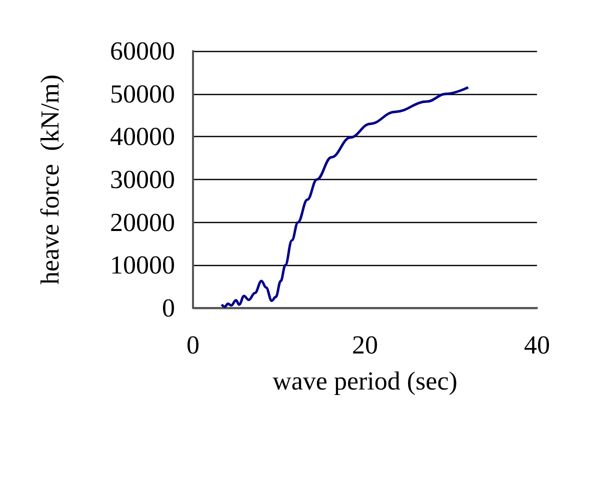  Describe the element at coordinates (142, 179) in the screenshot. I see `y-tick-label: 30000` at that location.